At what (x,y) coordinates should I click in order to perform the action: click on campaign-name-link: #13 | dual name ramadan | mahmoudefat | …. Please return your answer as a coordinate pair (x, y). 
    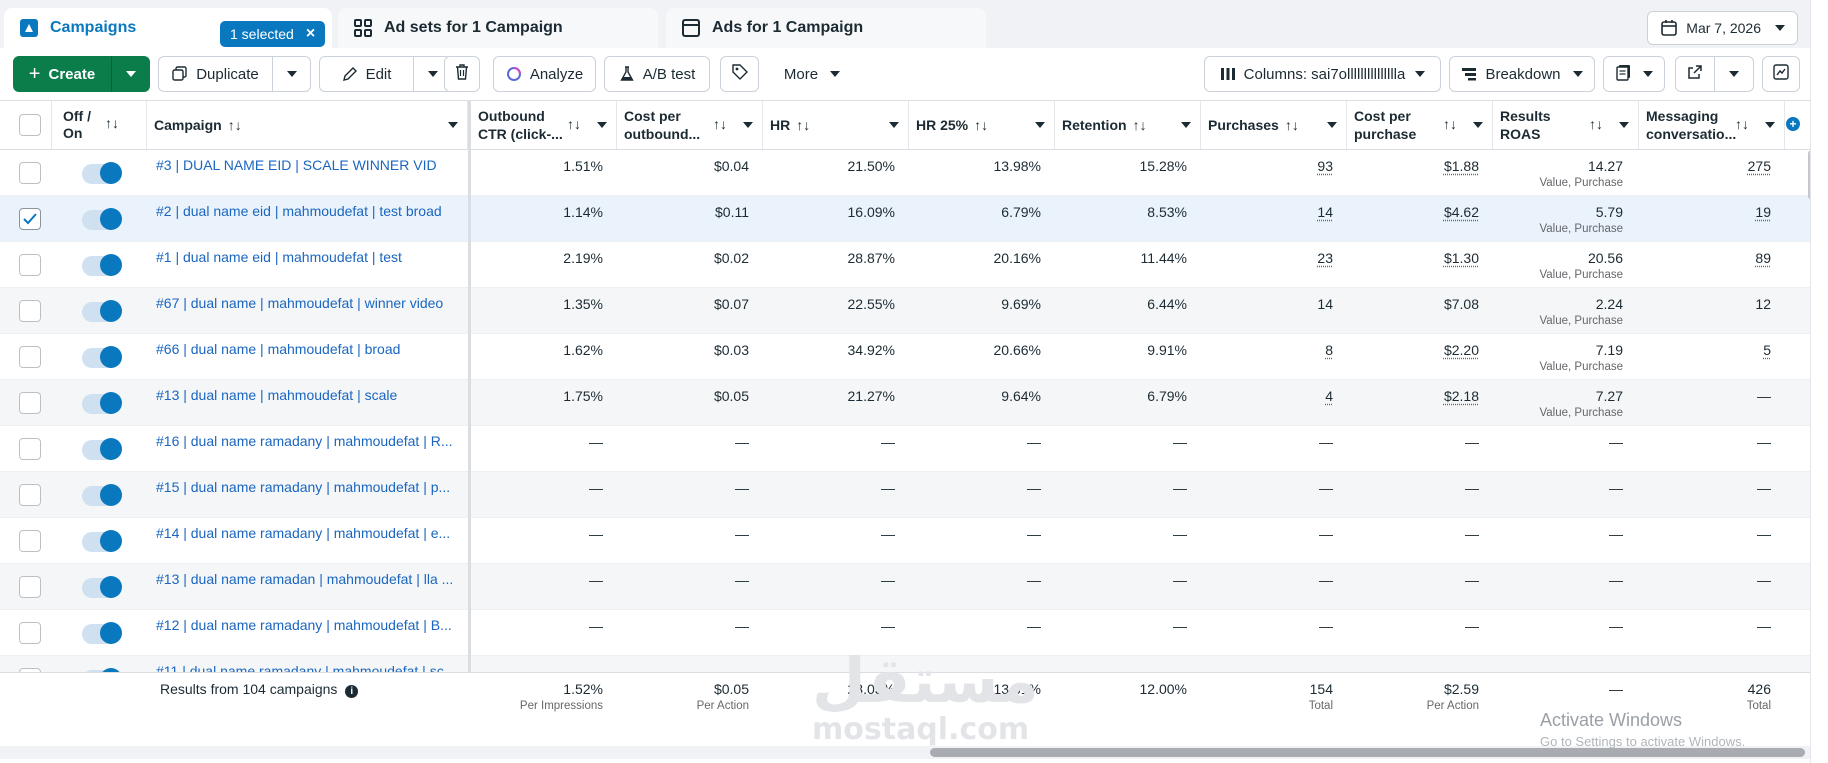
    Looking at the image, I should click on (305, 579).